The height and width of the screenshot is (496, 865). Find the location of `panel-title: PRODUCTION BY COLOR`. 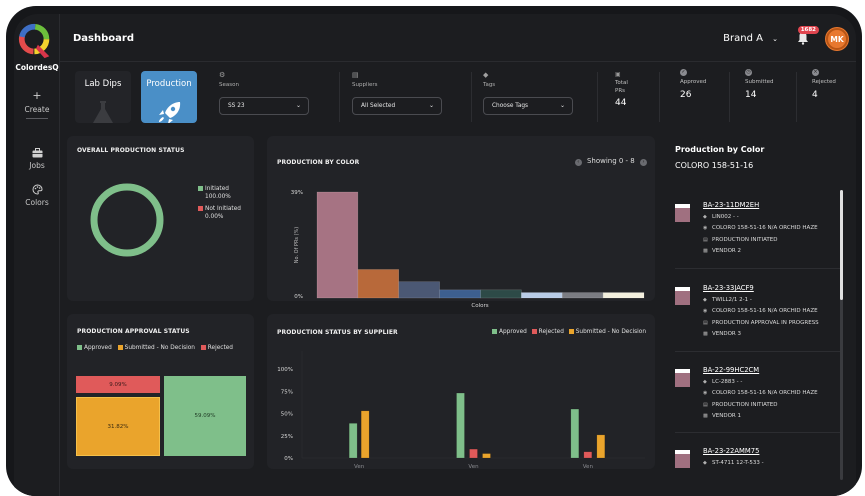

panel-title: PRODUCTION BY COLOR is located at coordinates (318, 162).